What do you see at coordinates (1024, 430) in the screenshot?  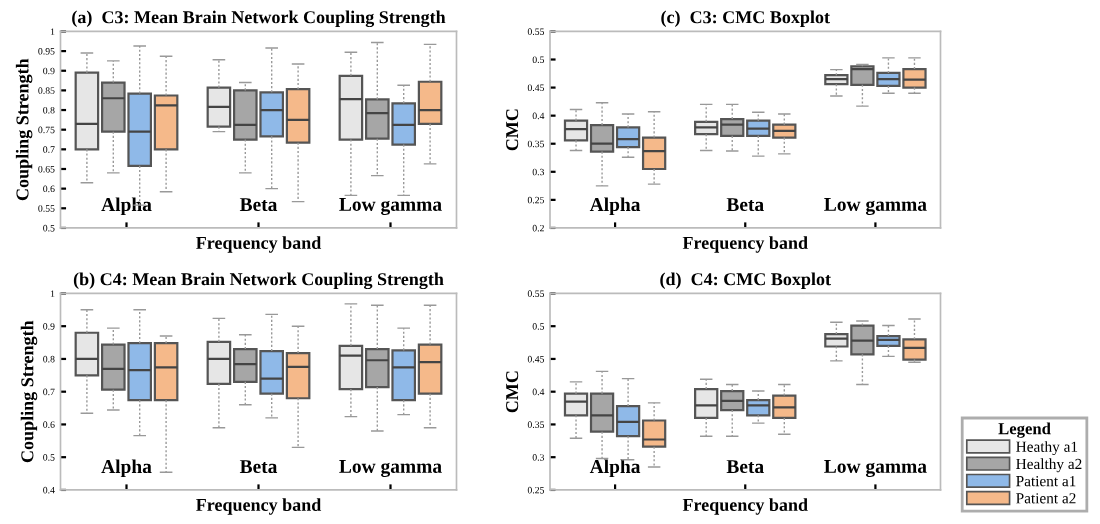 I see `legend-title: Legend` at bounding box center [1024, 430].